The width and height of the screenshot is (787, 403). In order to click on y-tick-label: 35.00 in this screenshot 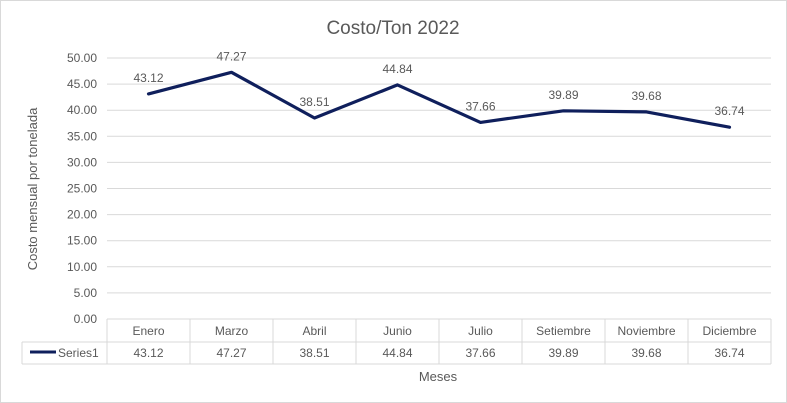, I will do `click(82, 136)`.